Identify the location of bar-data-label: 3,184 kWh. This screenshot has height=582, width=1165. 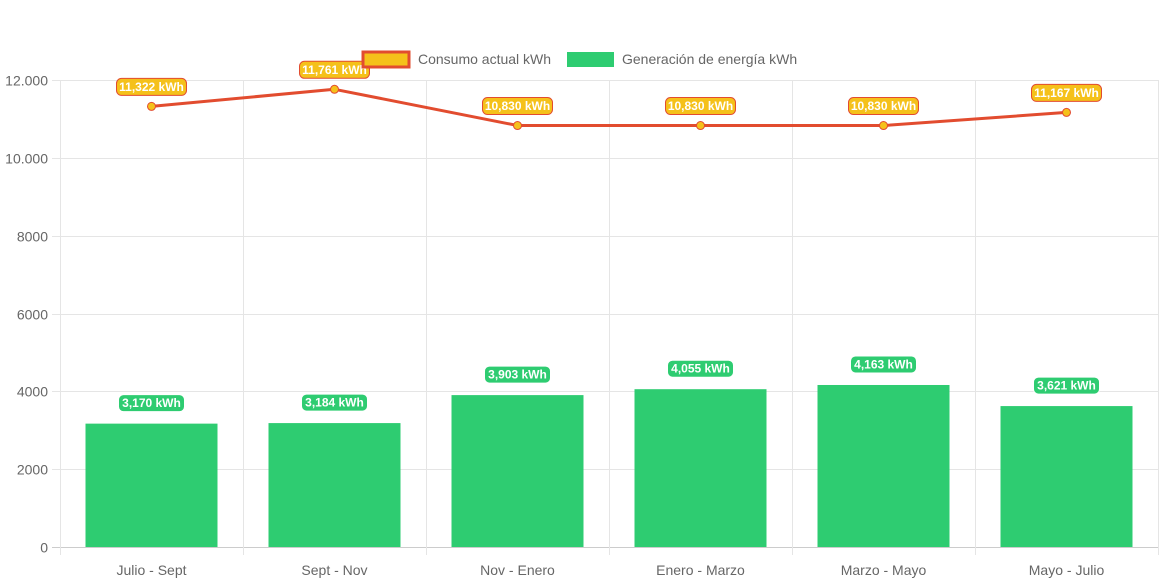
(334, 402).